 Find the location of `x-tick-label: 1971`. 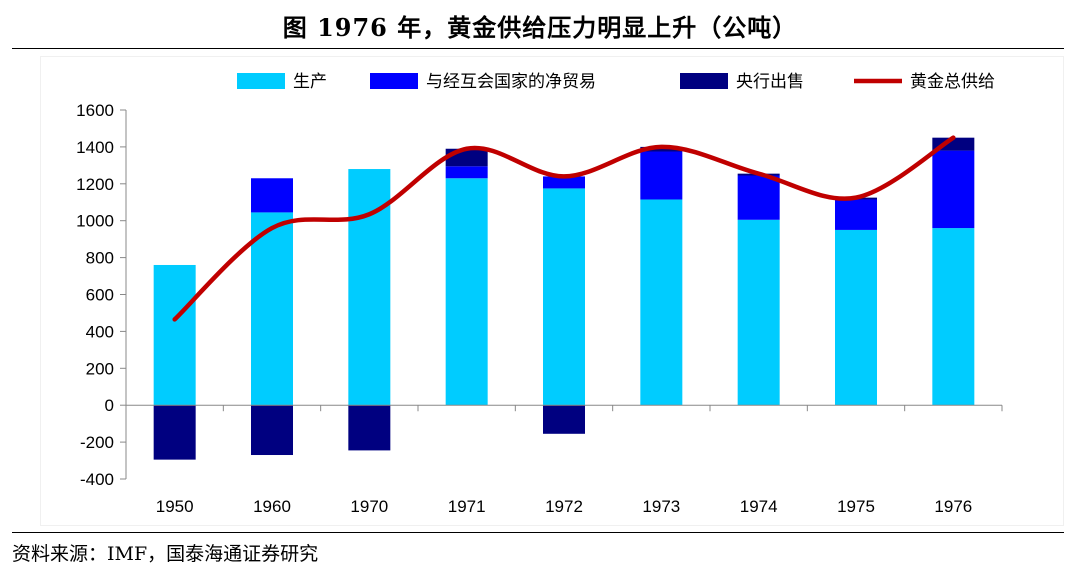

x-tick-label: 1971 is located at coordinates (467, 506).